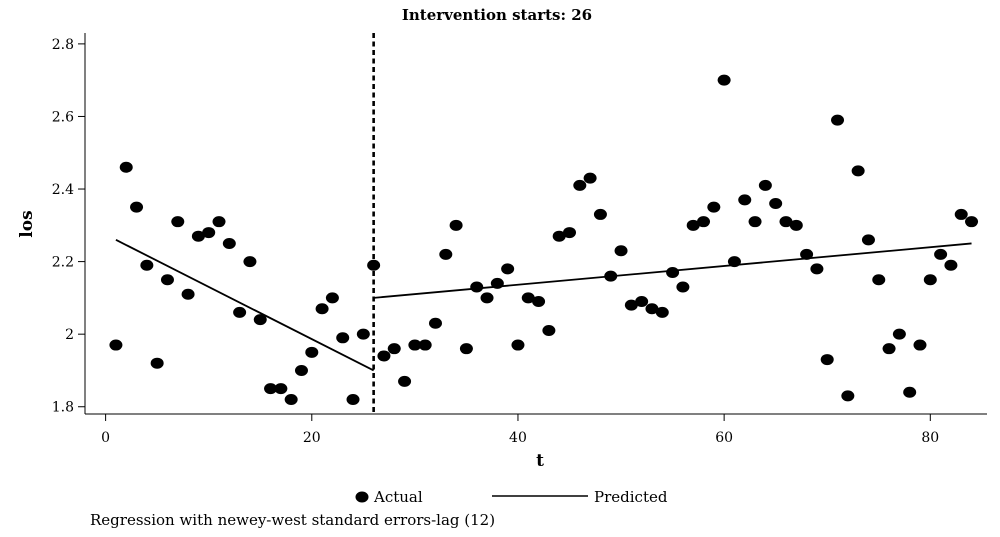  What do you see at coordinates (511, 497) in the screenshot?
I see `legend: Actual Predicted` at bounding box center [511, 497].